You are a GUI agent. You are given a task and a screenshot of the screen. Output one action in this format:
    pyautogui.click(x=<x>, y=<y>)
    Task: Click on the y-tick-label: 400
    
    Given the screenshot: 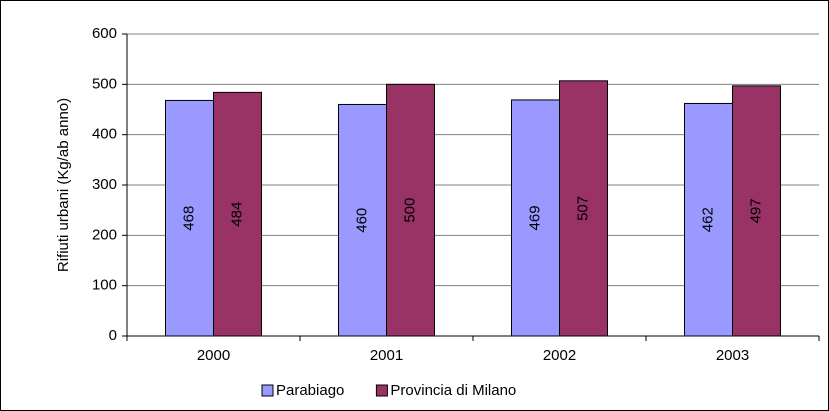 What is the action you would take?
    pyautogui.click(x=104, y=134)
    